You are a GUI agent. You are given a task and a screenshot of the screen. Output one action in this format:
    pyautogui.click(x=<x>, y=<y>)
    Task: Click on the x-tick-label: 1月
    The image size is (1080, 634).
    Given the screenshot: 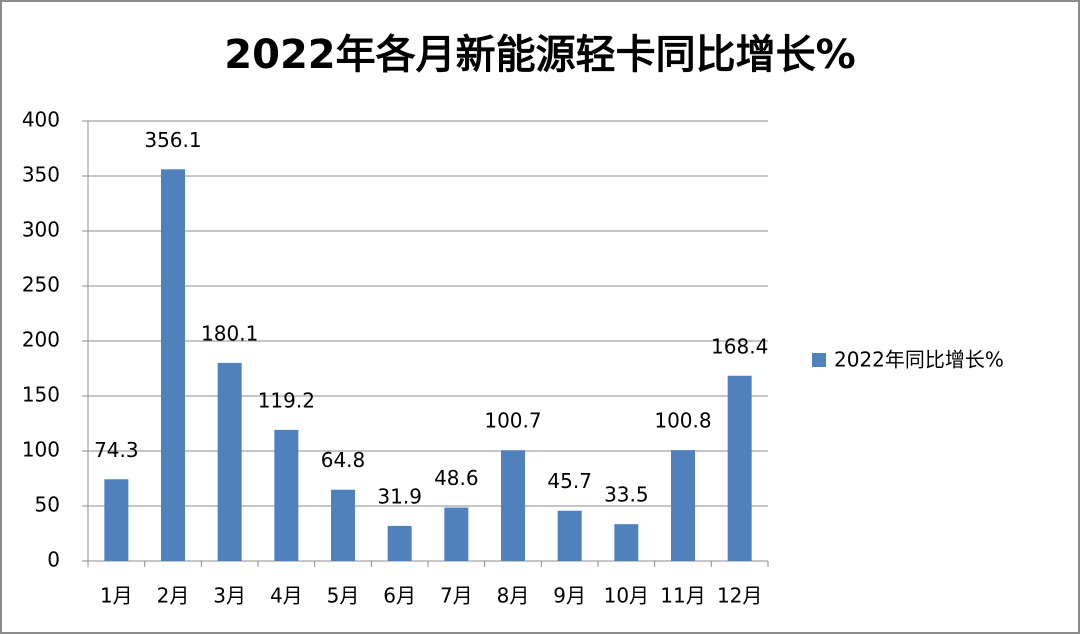 What is the action you would take?
    pyautogui.click(x=116, y=596)
    